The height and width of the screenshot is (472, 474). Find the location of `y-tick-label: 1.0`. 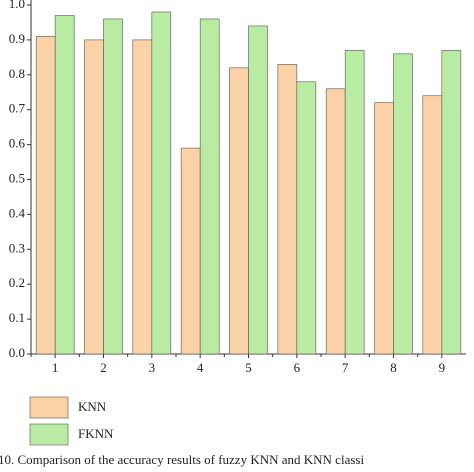

y-tick-label: 1.0 is located at coordinates (17, 5).